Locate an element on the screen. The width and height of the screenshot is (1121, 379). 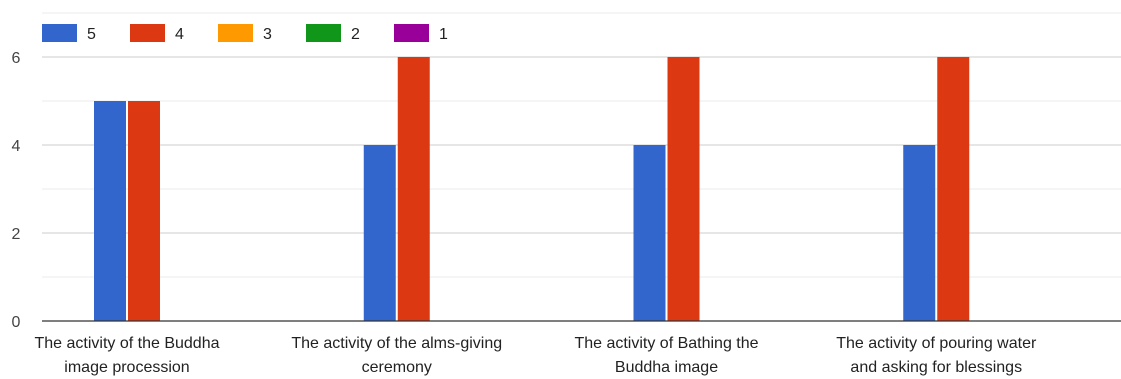
x-category-label: and asking for blessings is located at coordinates (936, 367).